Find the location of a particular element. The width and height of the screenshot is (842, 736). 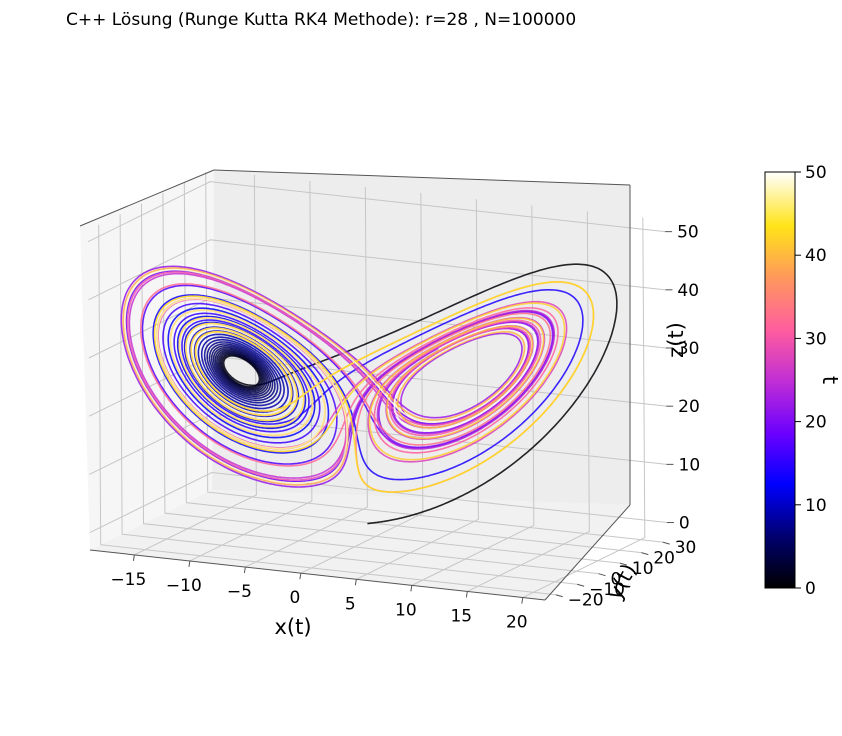

colorbar-tick-label: 50 is located at coordinates (816, 173).